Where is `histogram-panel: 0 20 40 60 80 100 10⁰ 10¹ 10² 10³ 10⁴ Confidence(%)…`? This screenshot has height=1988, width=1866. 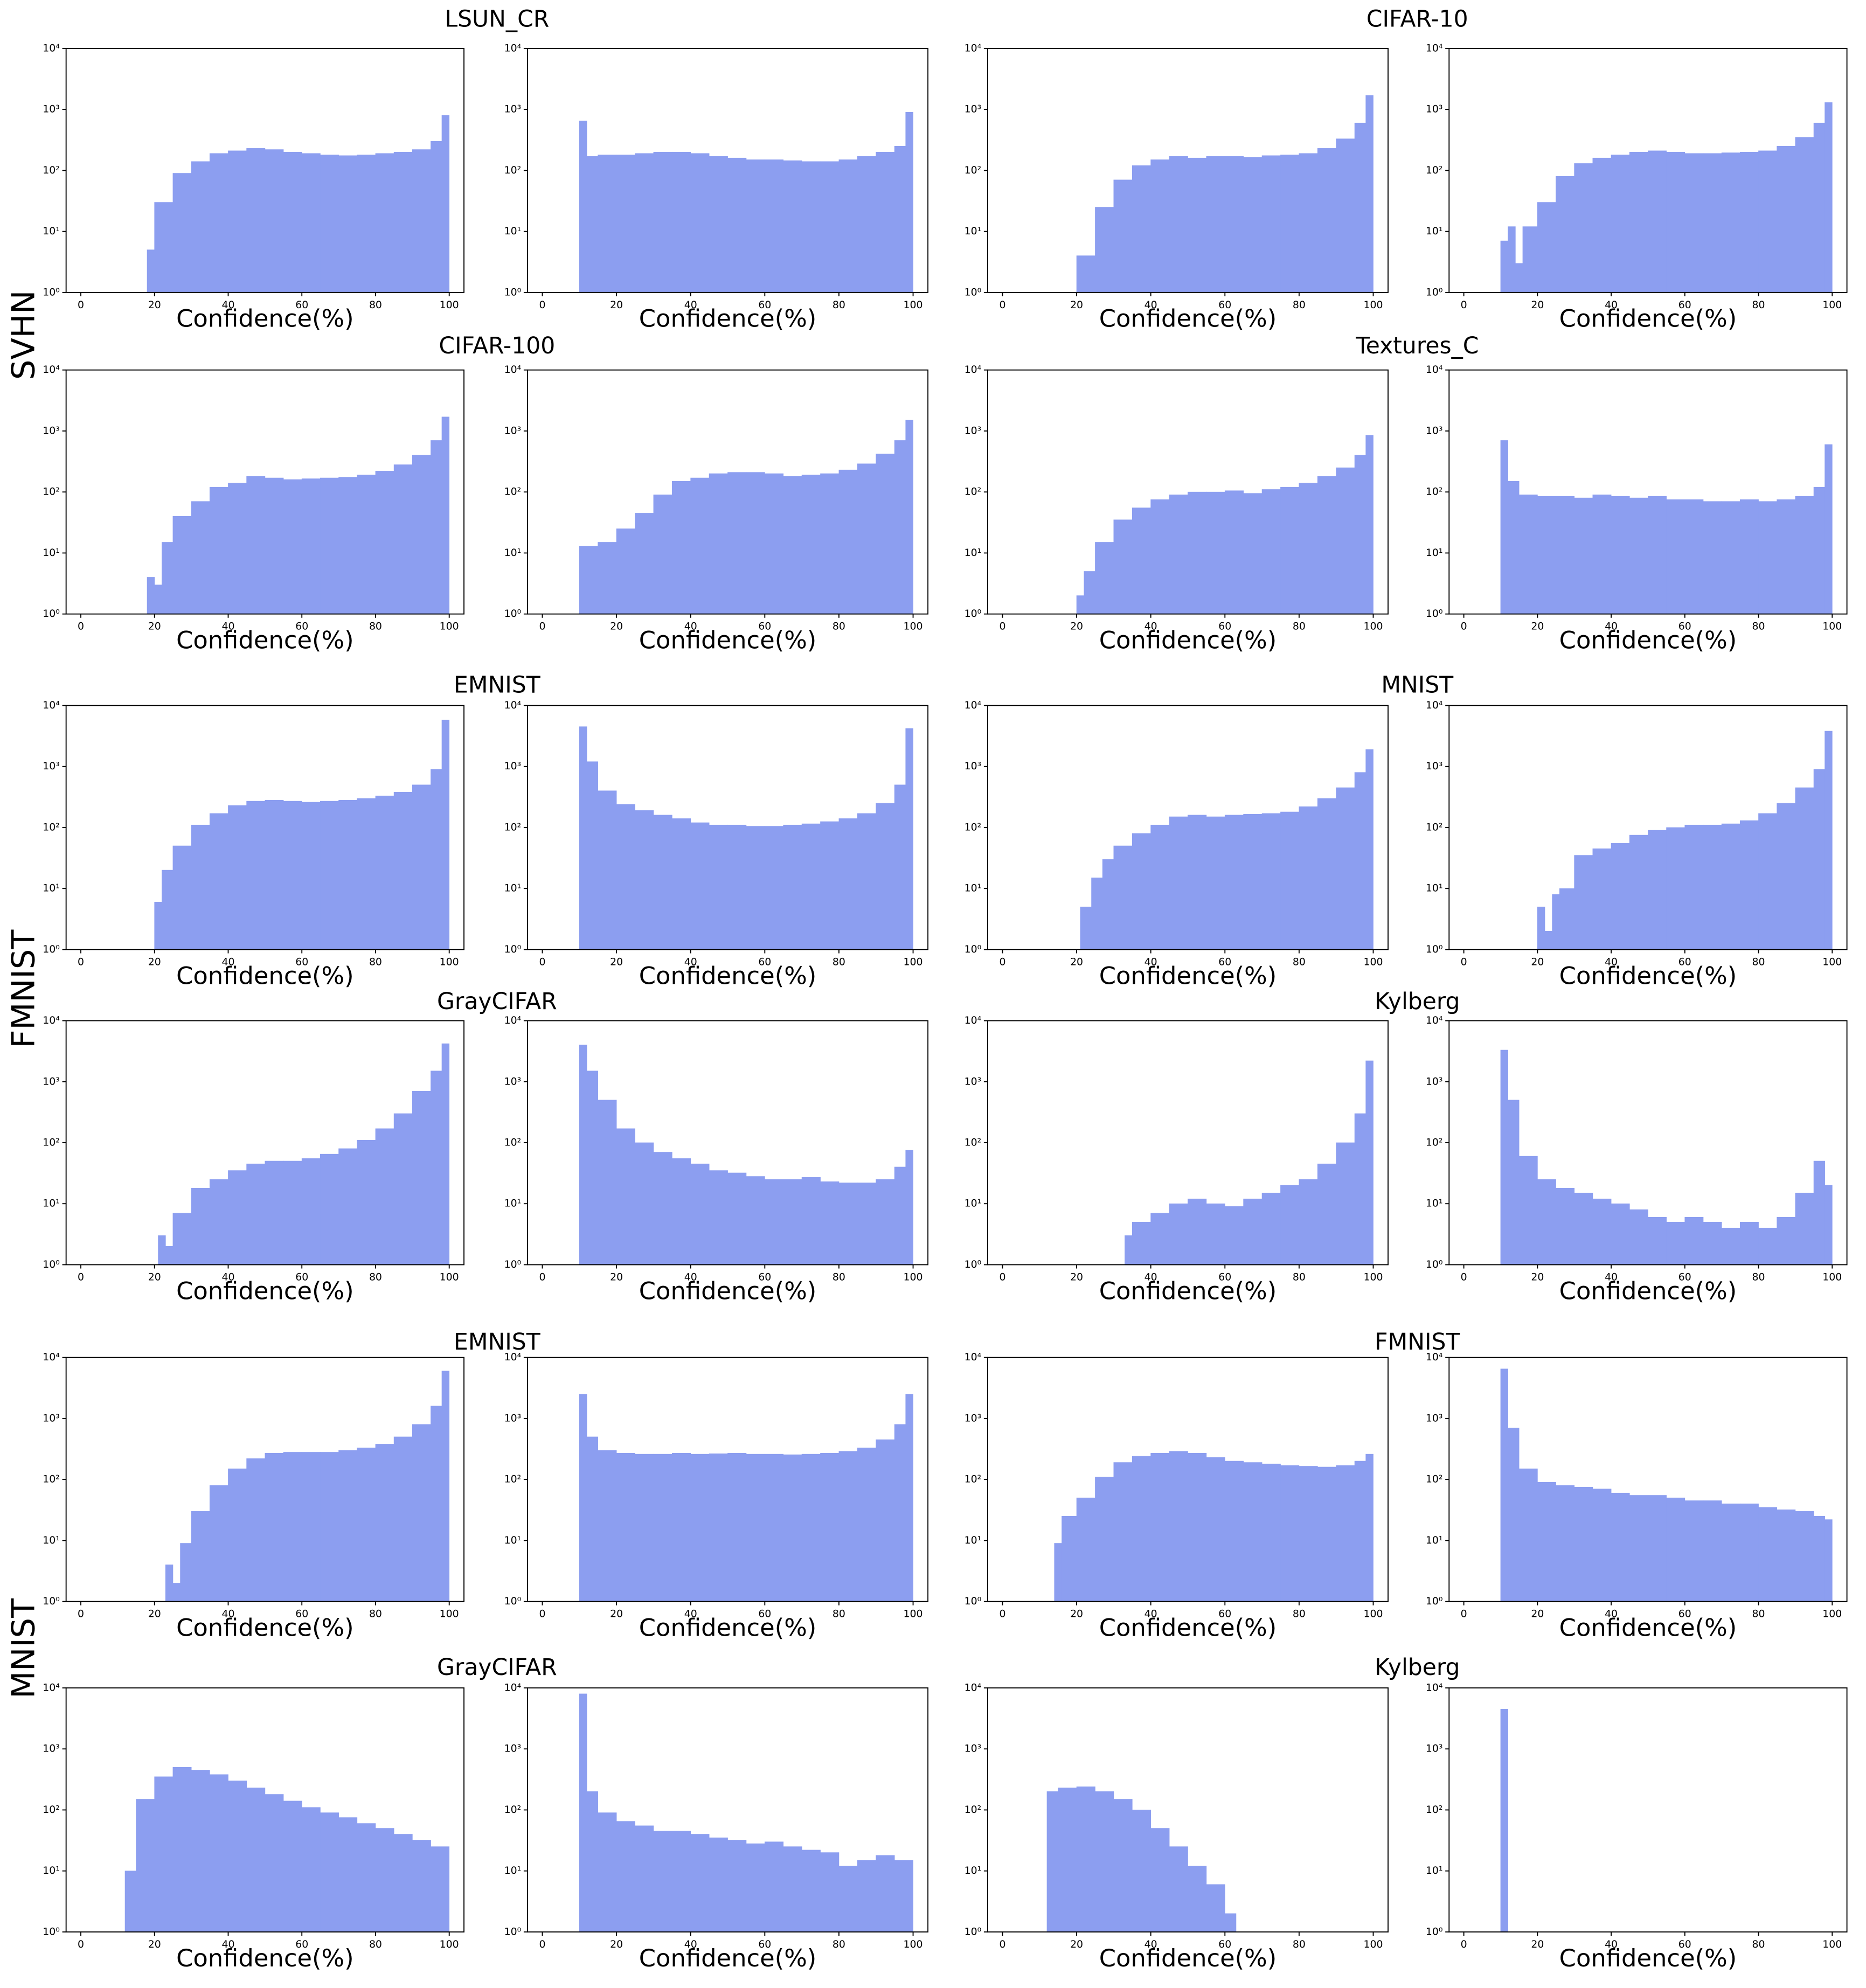 histogram-panel: 0 20 40 60 80 100 10⁰ 10¹ 10² 10³ 10⁴ Confidence(%)… is located at coordinates (1209, 831).